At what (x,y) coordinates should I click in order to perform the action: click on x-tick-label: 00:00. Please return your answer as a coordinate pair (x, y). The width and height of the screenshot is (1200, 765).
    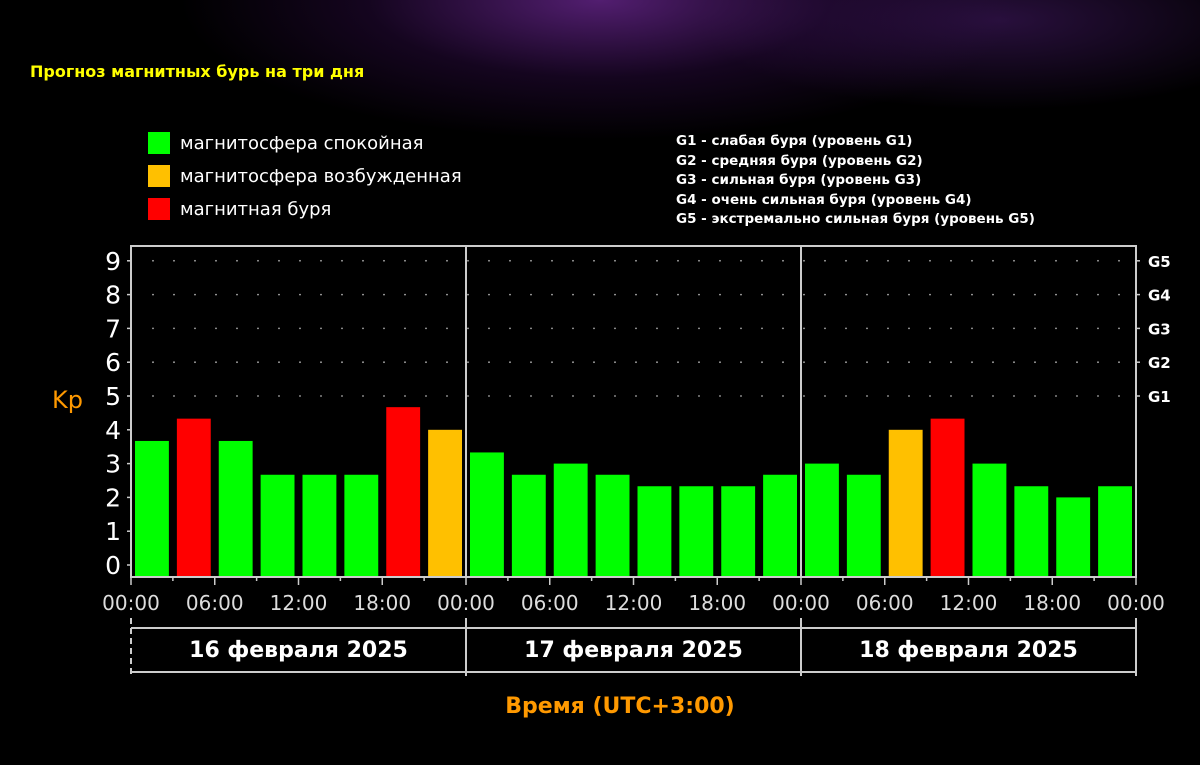
    Looking at the image, I should click on (131, 603).